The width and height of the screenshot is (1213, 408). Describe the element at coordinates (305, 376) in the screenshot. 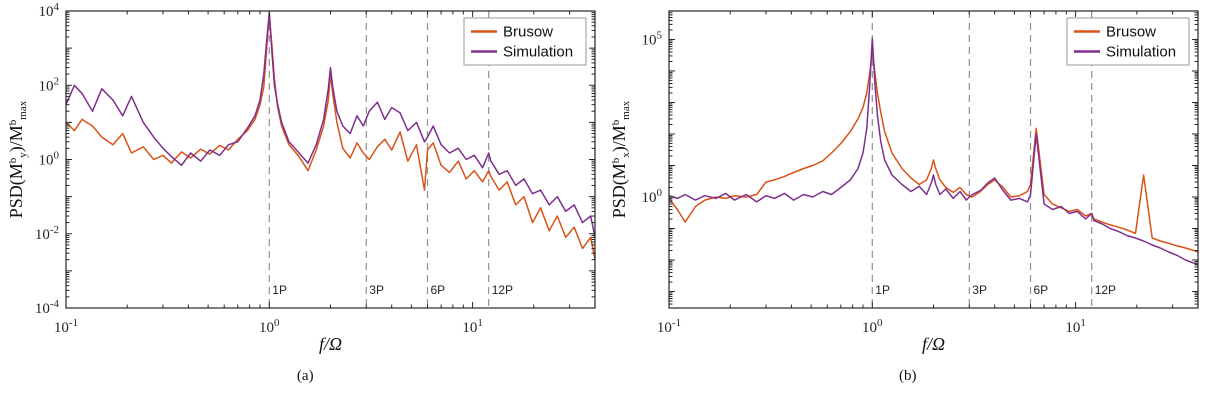

I see `caption-a: (a)` at that location.